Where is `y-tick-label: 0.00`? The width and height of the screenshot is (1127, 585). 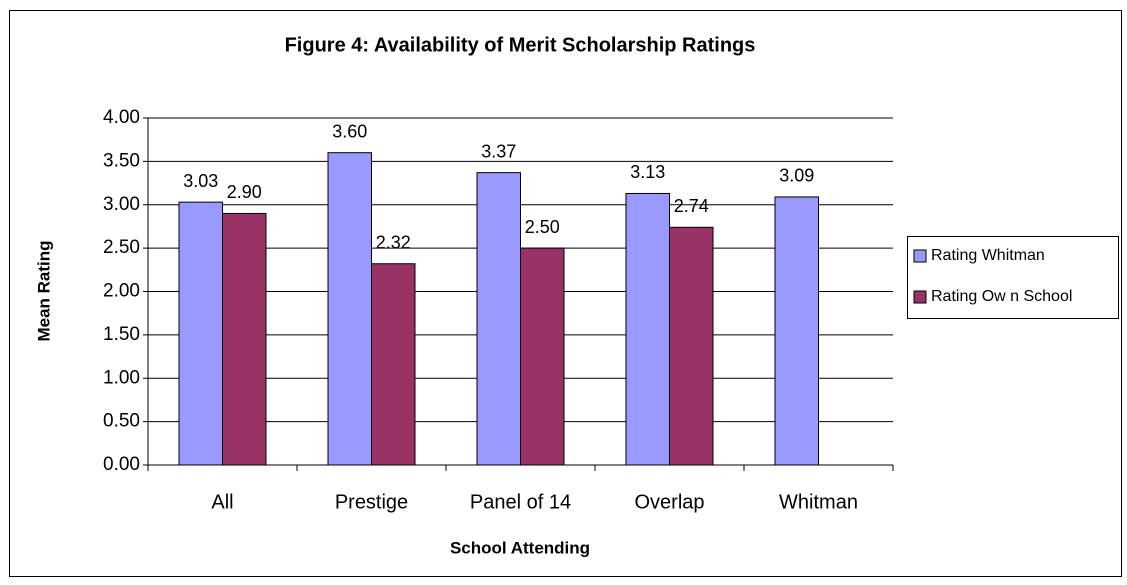 y-tick-label: 0.00 is located at coordinates (121, 464).